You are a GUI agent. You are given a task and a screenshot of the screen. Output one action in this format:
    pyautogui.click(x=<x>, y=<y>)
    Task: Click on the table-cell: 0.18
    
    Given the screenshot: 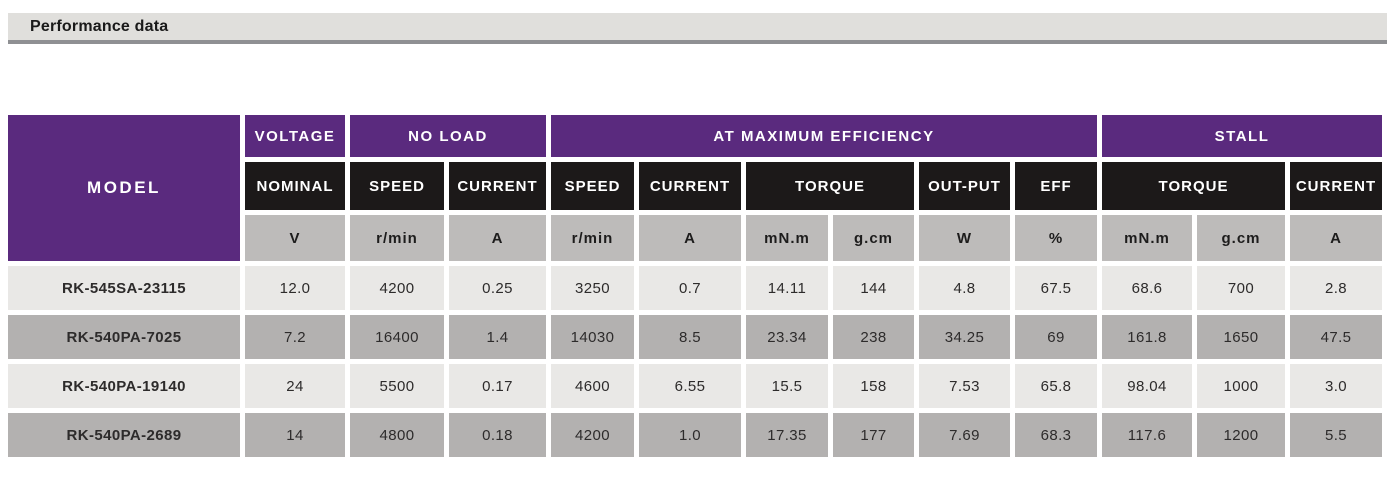 What is the action you would take?
    pyautogui.click(x=497, y=435)
    